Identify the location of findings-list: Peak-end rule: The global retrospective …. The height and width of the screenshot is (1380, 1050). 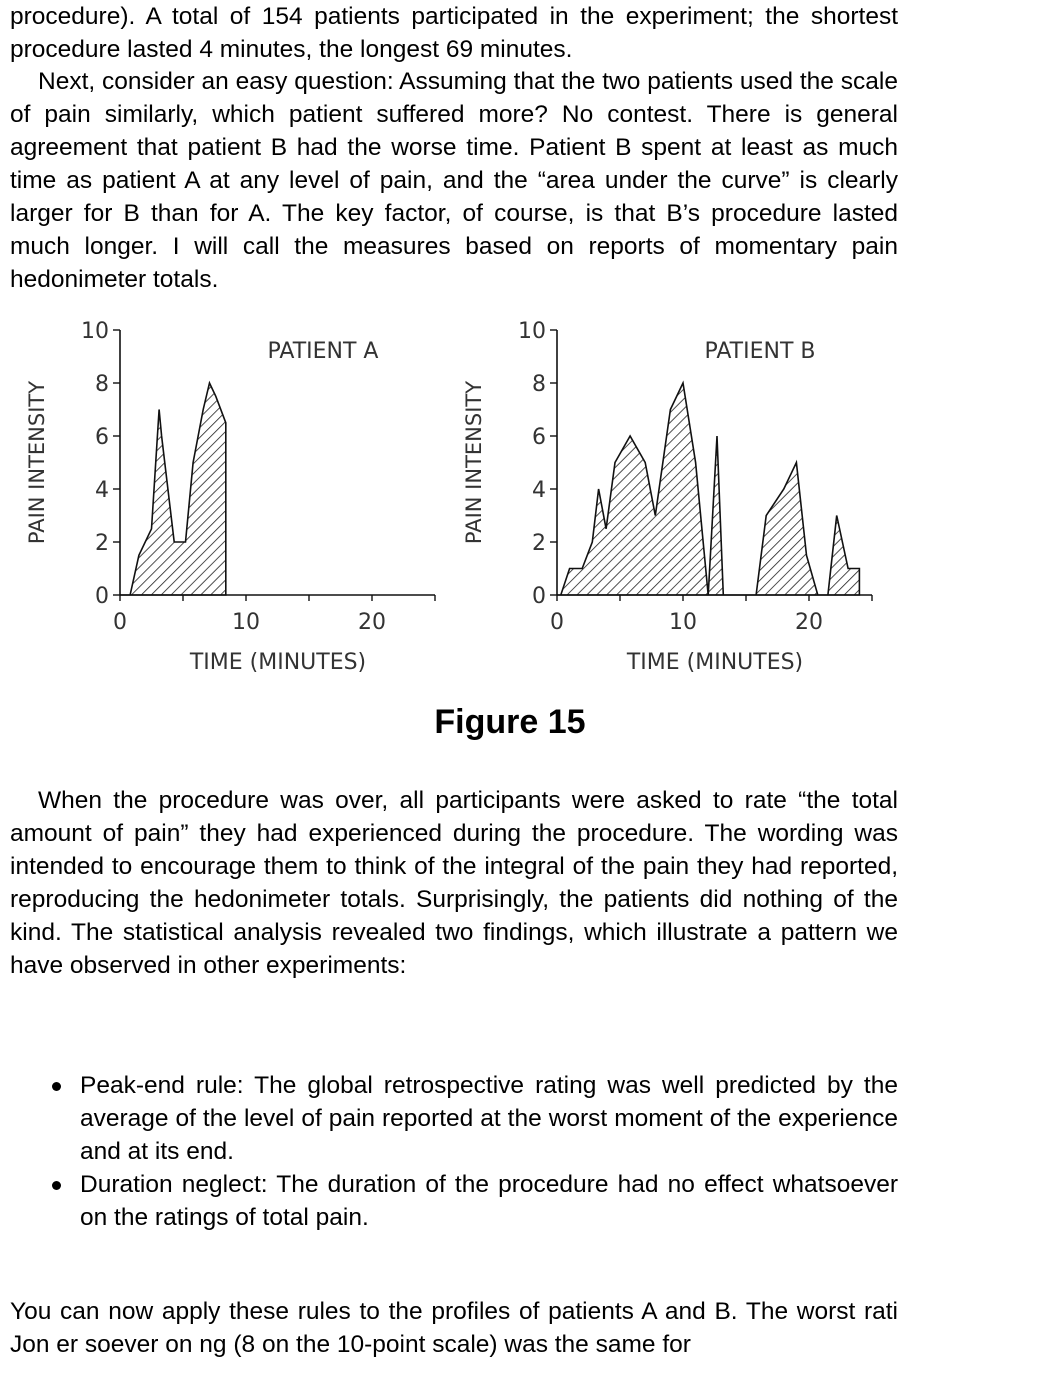
(472, 1151).